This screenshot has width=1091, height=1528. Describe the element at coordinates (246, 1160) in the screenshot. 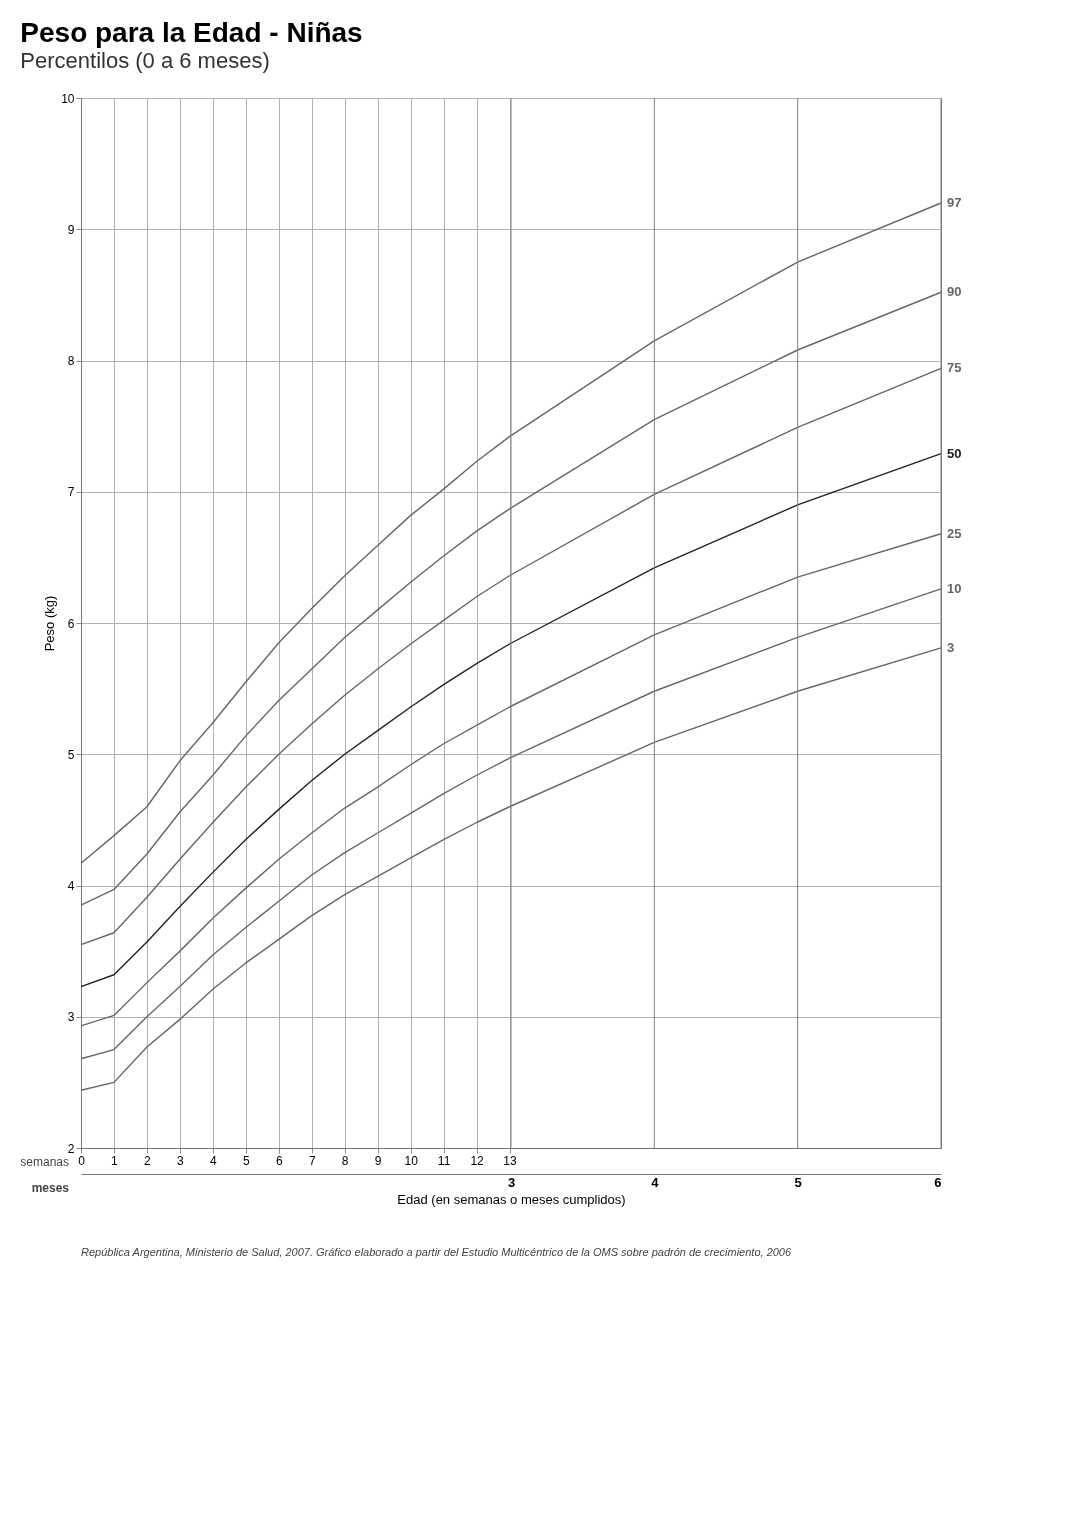

I see `x-tick-label: 5` at that location.